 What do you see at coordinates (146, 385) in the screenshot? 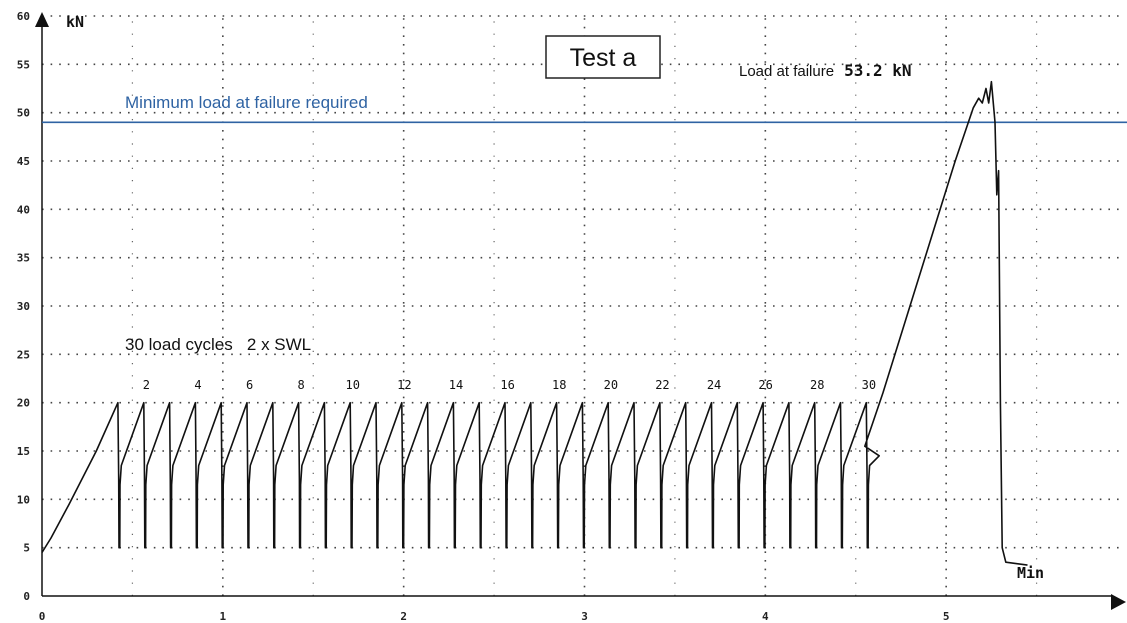
I see `cycle-count-label: 2` at bounding box center [146, 385].